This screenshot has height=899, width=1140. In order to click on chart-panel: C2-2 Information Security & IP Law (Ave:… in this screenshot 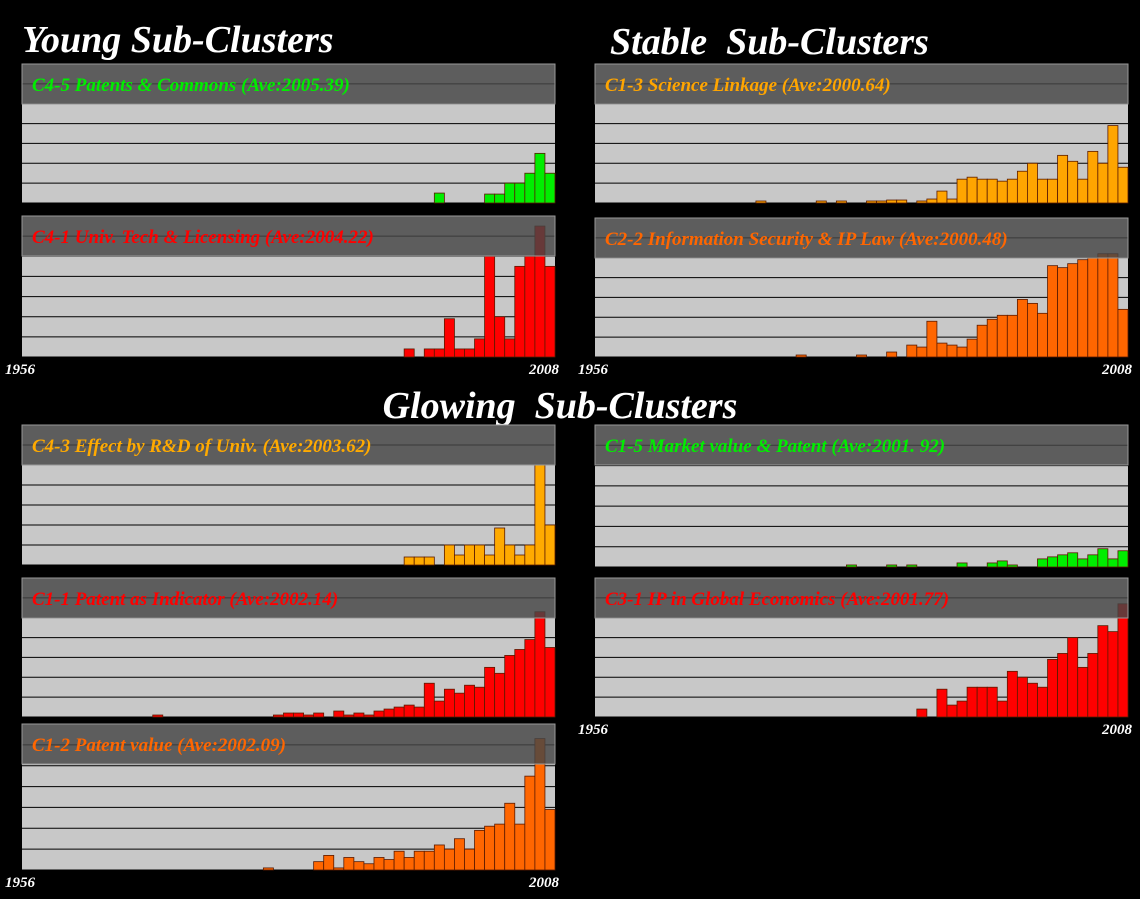, I will do `click(855, 297)`.